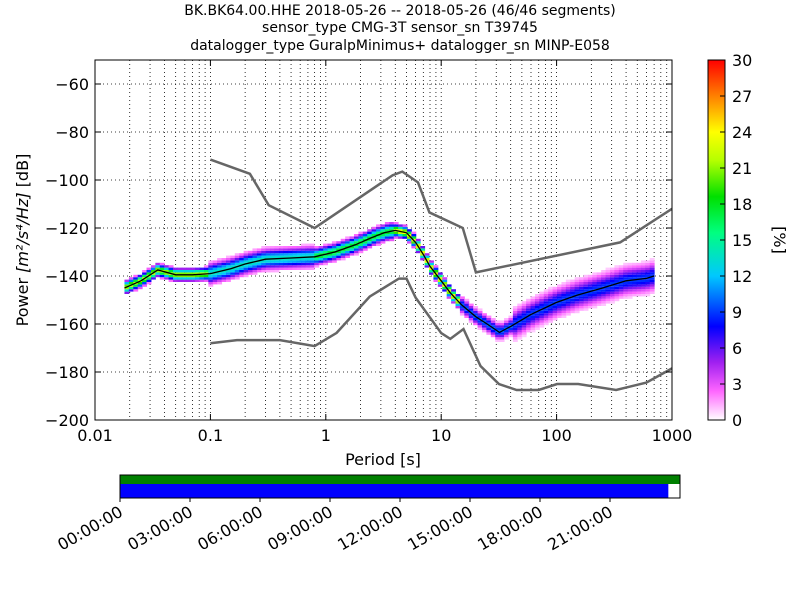 The image size is (800, 600). What do you see at coordinates (210, 435) in the screenshot?
I see `x-tick-label: 0.1` at bounding box center [210, 435].